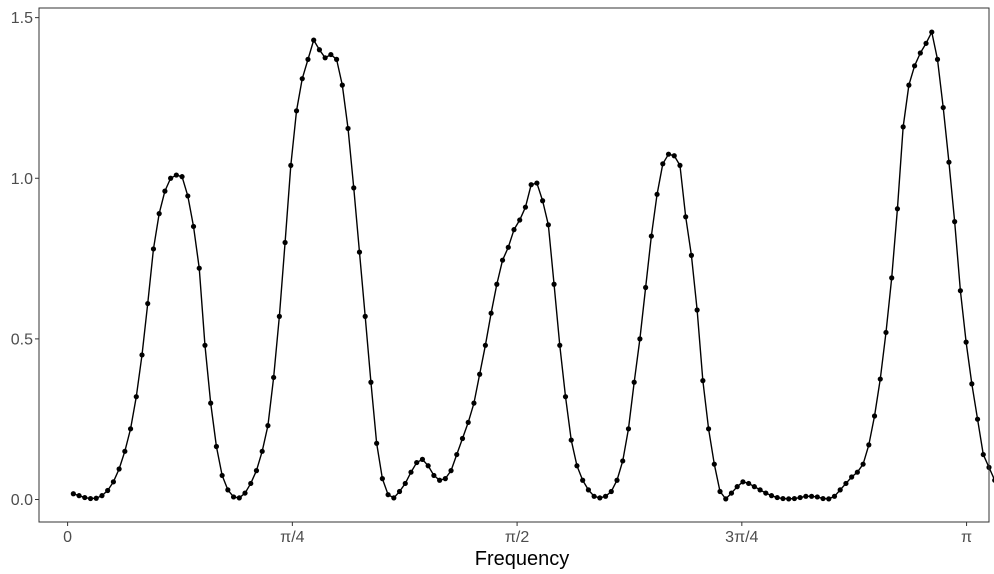 This screenshot has height=574, width=994. Describe the element at coordinates (741, 537) in the screenshot. I see `x-tick-label: 3π/4` at that location.